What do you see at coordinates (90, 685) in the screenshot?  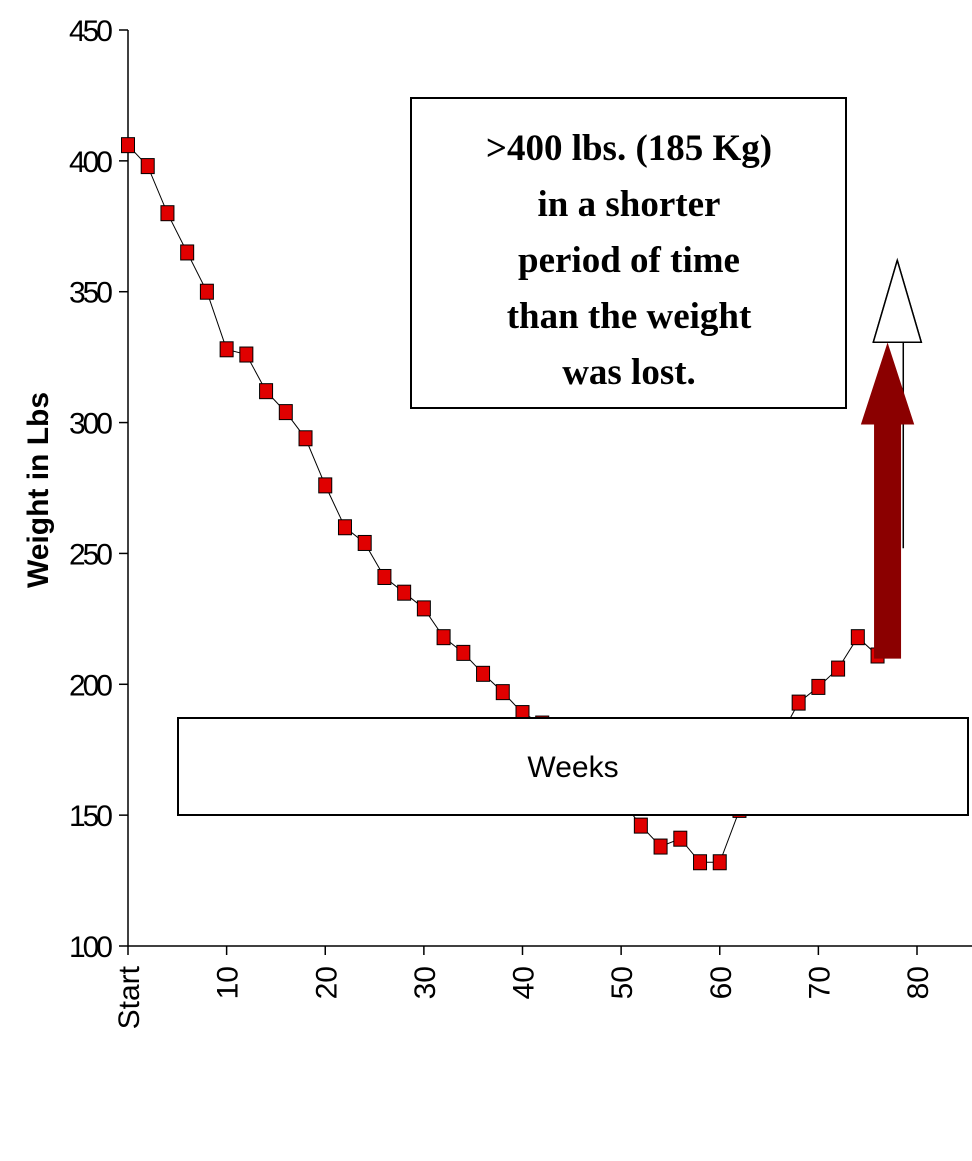 I see `y-tick-label: 200` at bounding box center [90, 685].